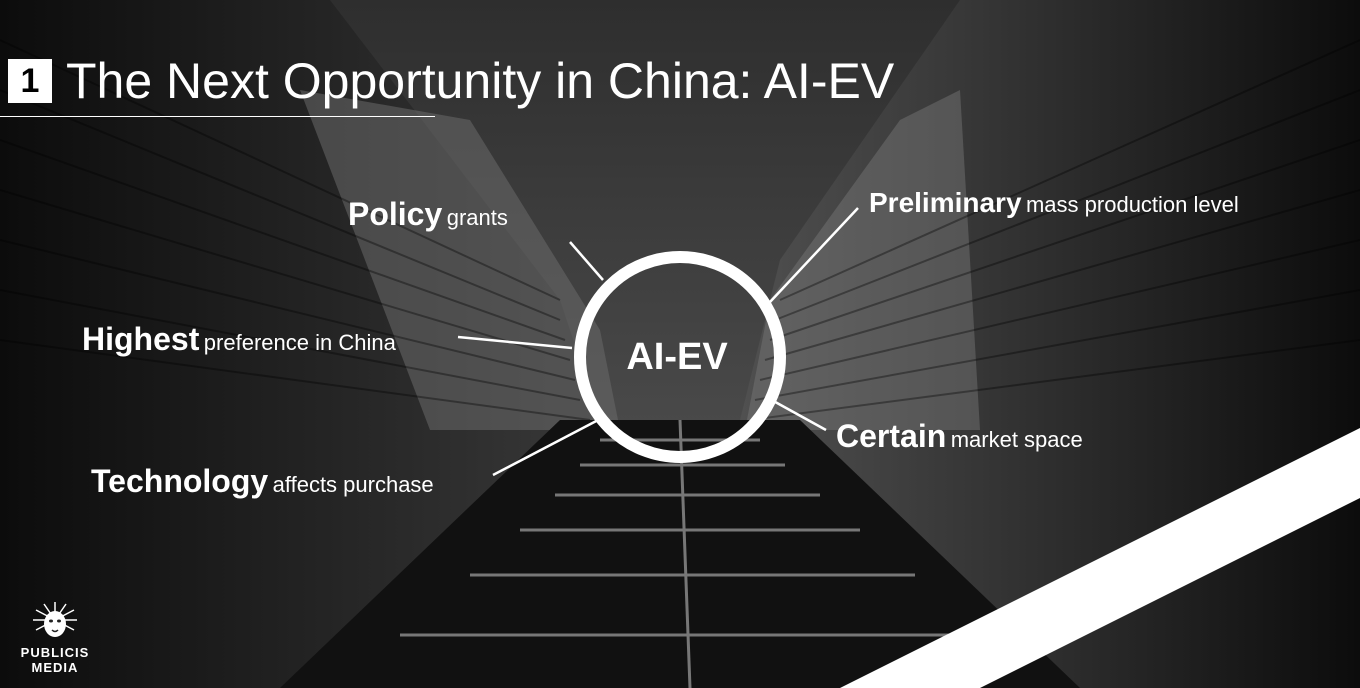 Image resolution: width=1360 pixels, height=688 pixels. Describe the element at coordinates (299, 342) in the screenshot. I see `label-highest-light: preference in China` at that location.